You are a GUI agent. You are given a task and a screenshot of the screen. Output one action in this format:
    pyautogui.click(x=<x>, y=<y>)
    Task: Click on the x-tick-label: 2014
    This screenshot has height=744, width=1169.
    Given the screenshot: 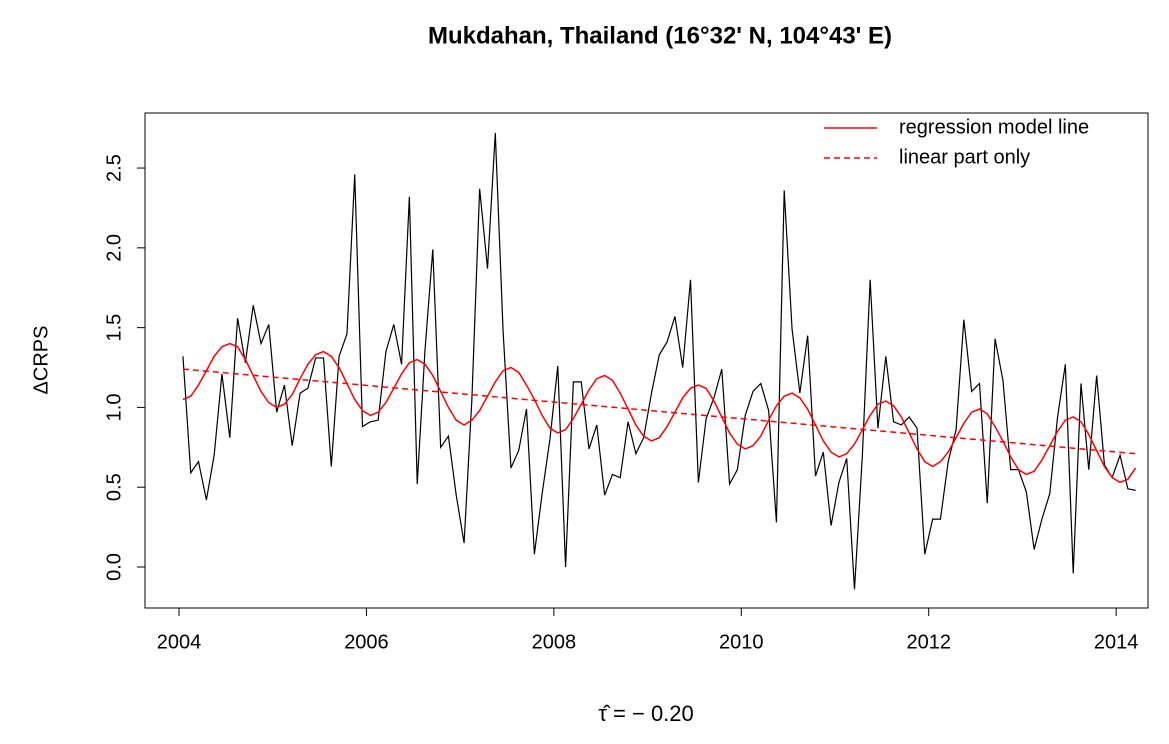 What is the action you would take?
    pyautogui.click(x=1116, y=642)
    